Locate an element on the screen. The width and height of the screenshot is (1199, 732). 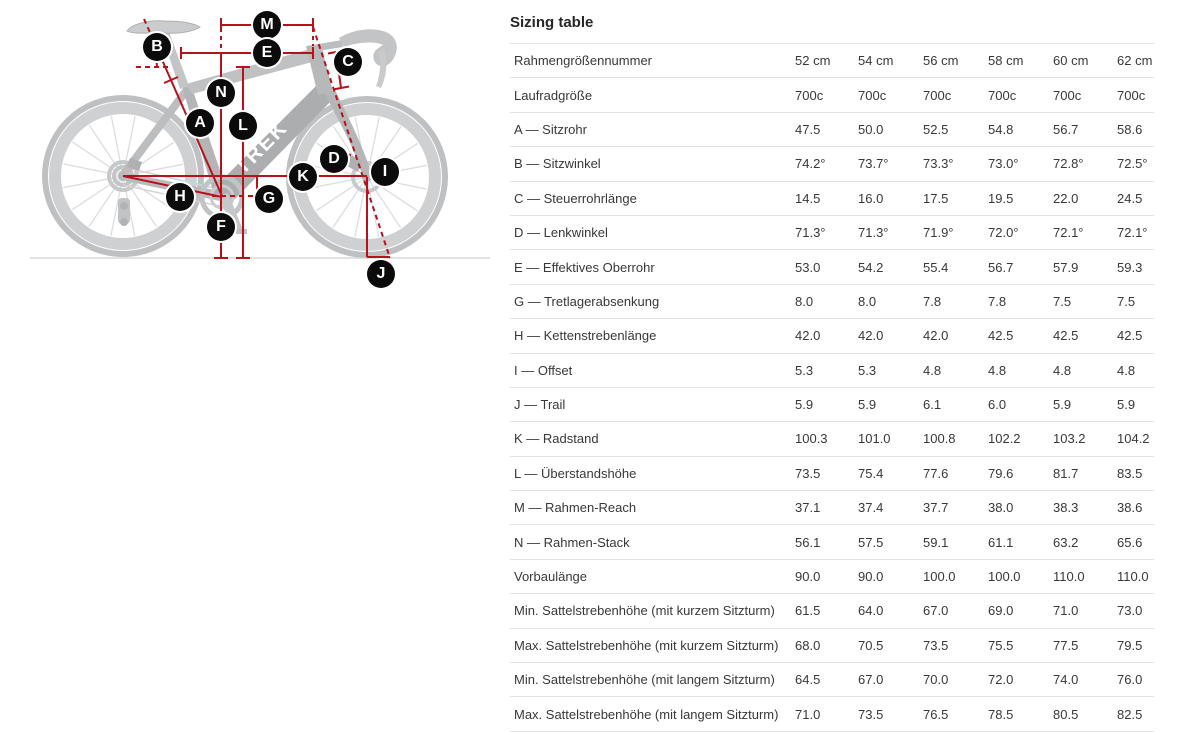
diagram-marker-N: N is located at coordinates (221, 93).